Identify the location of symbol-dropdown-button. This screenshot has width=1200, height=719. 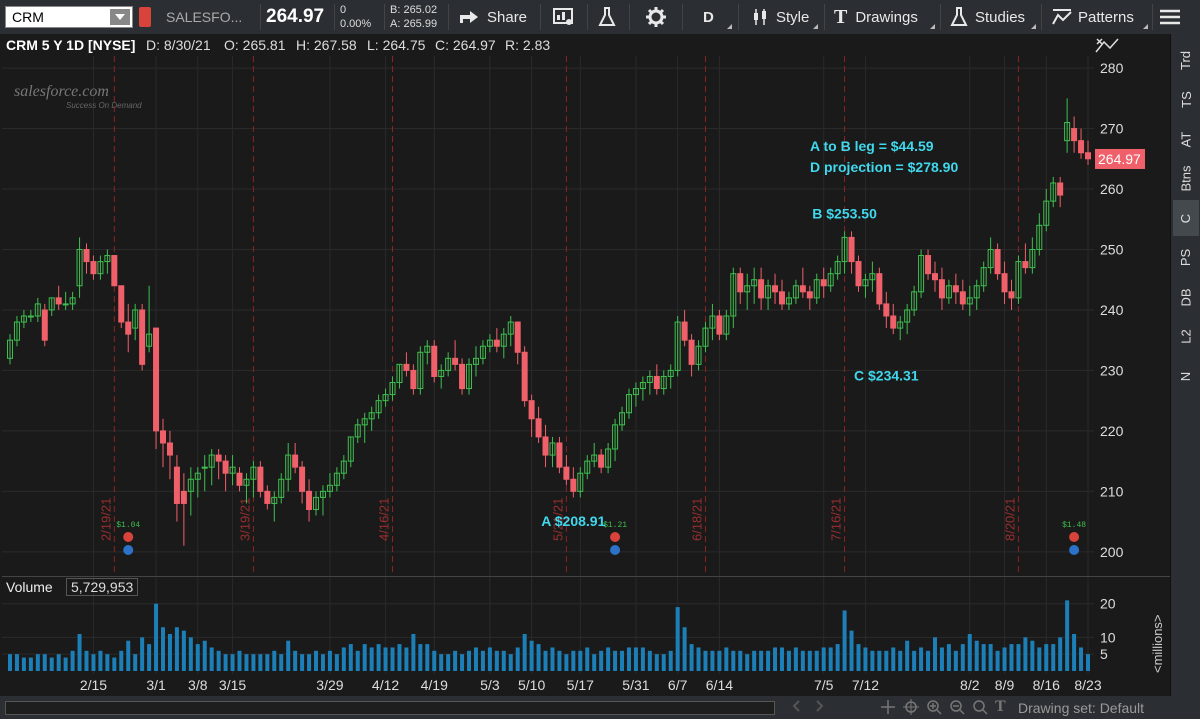
(120, 17).